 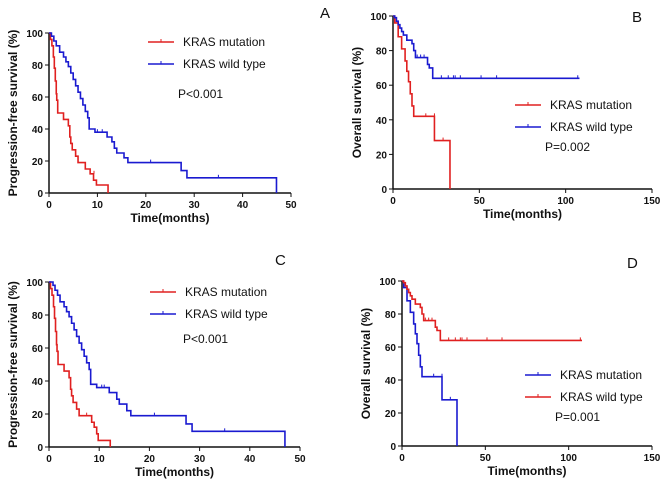 What do you see at coordinates (280, 260) in the screenshot?
I see `panel-label: C` at bounding box center [280, 260].